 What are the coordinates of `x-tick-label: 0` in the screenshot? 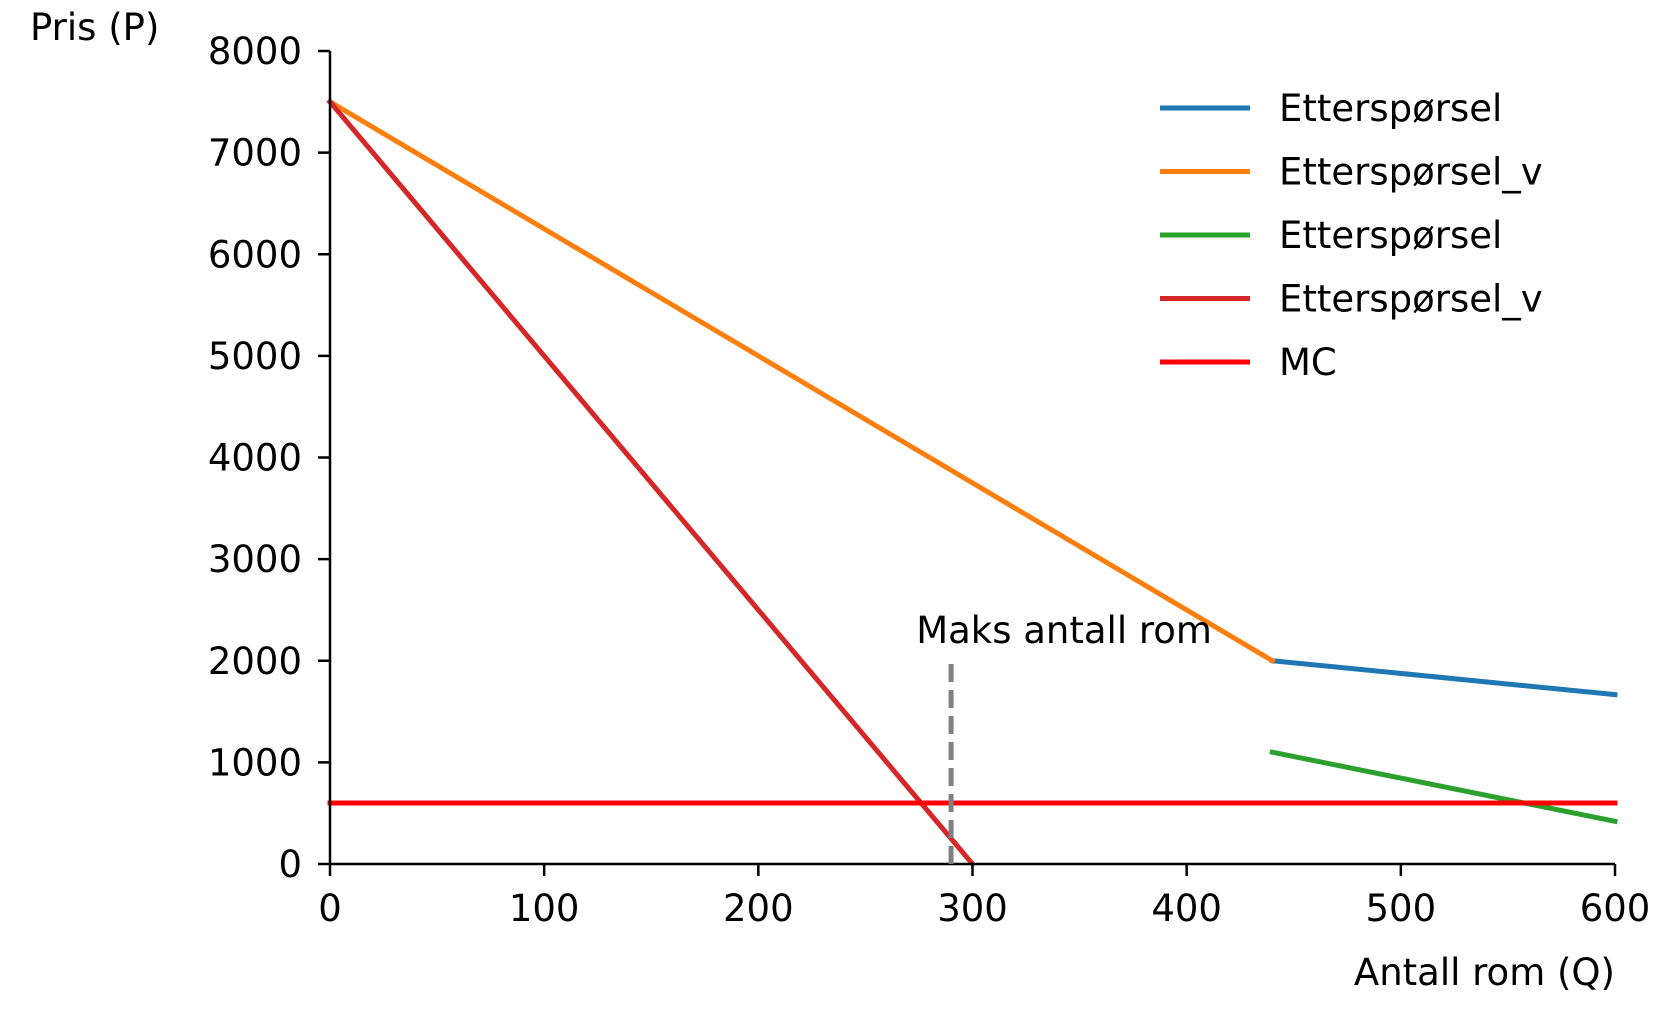 It's located at (330, 908).